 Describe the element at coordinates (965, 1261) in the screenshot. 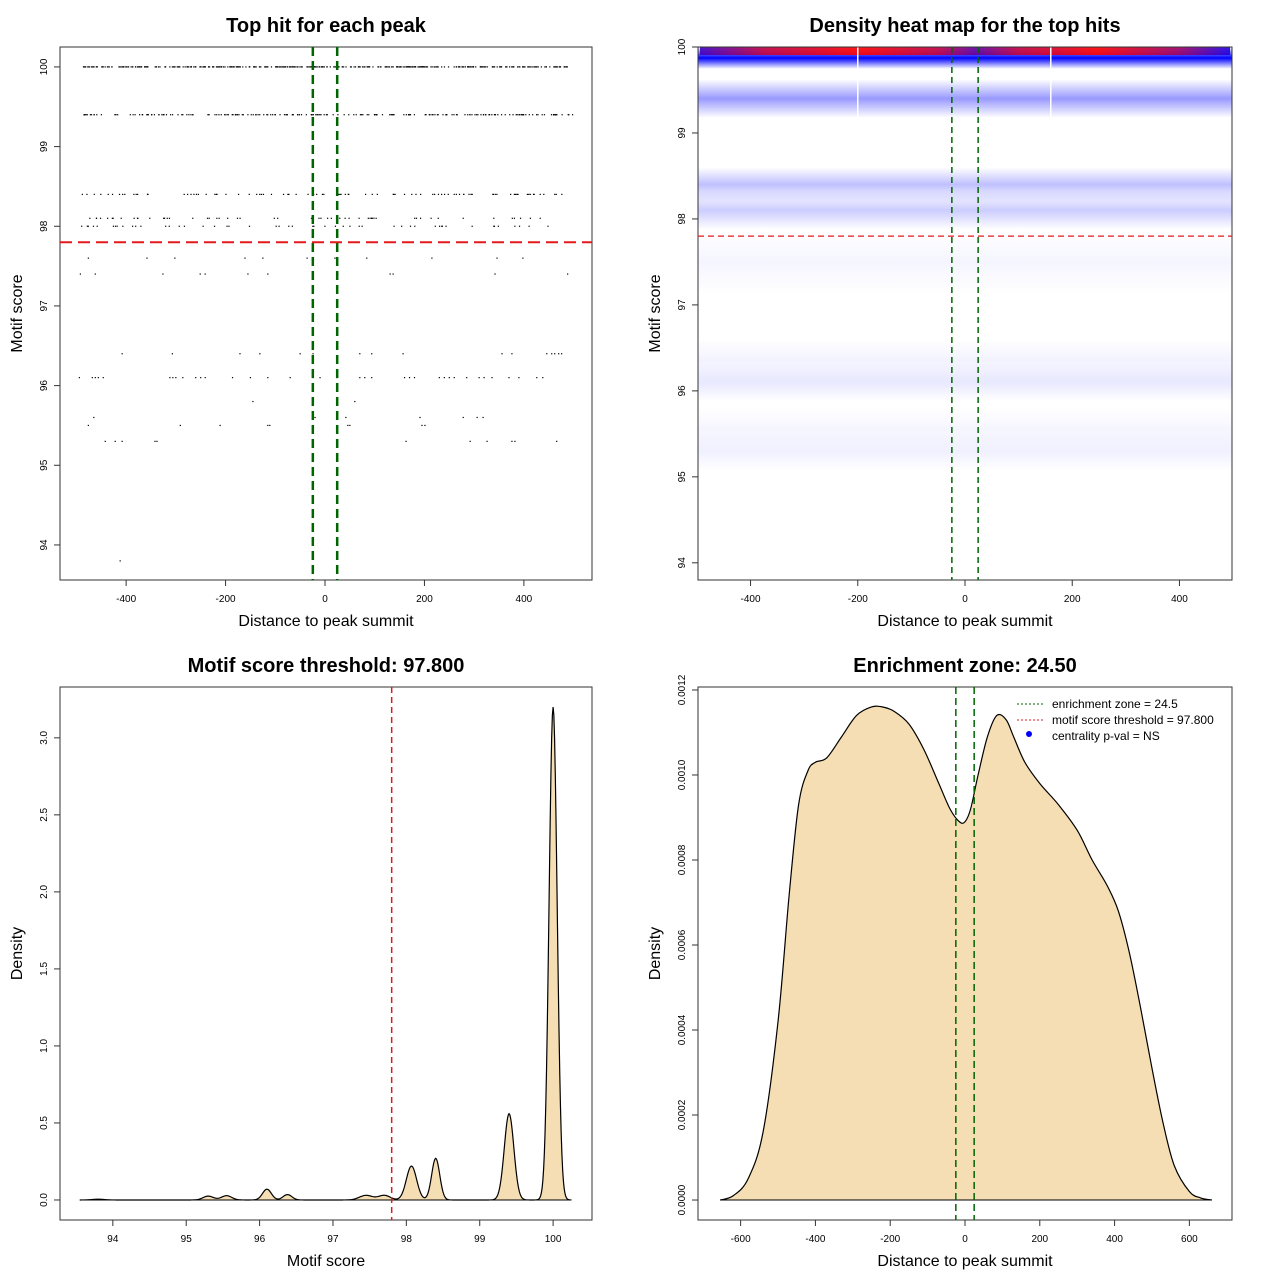

I see `x-axis-label: Distance to peak summit` at that location.